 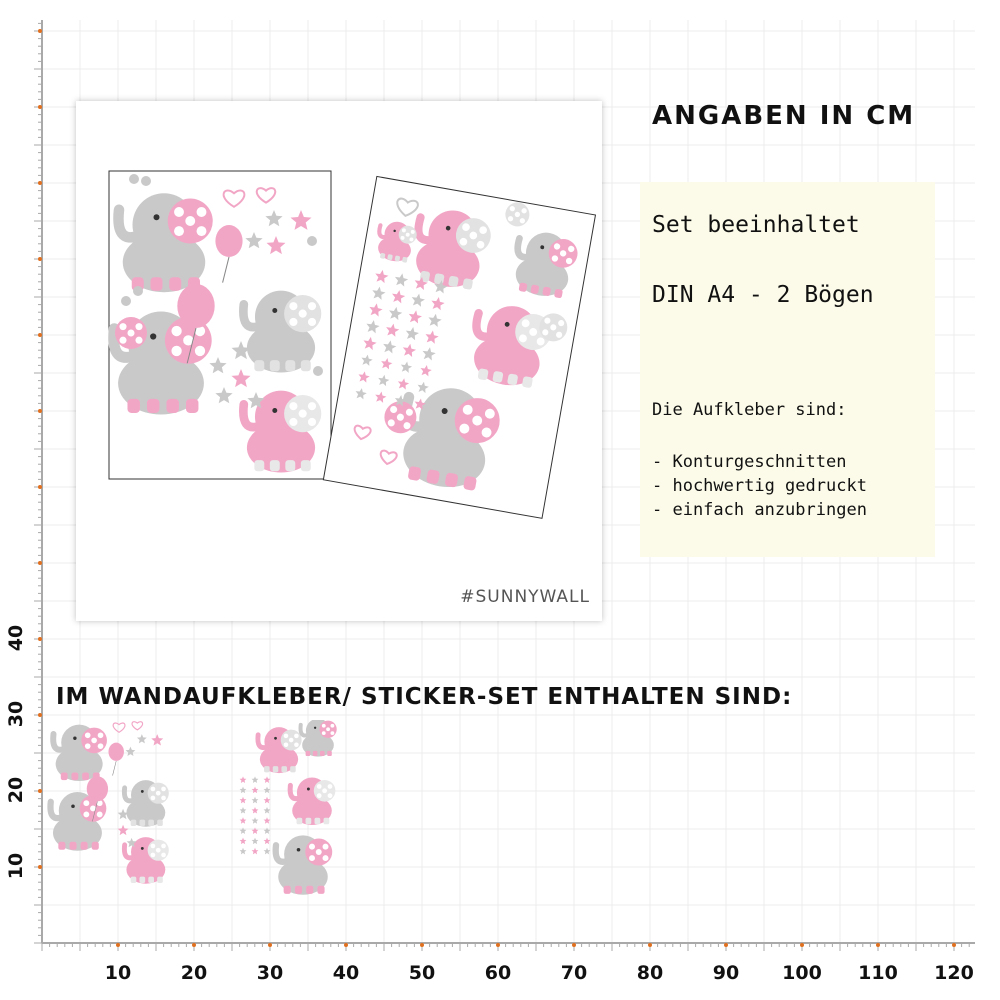 What do you see at coordinates (498, 973) in the screenshot?
I see `x-tick-label: 60` at bounding box center [498, 973].